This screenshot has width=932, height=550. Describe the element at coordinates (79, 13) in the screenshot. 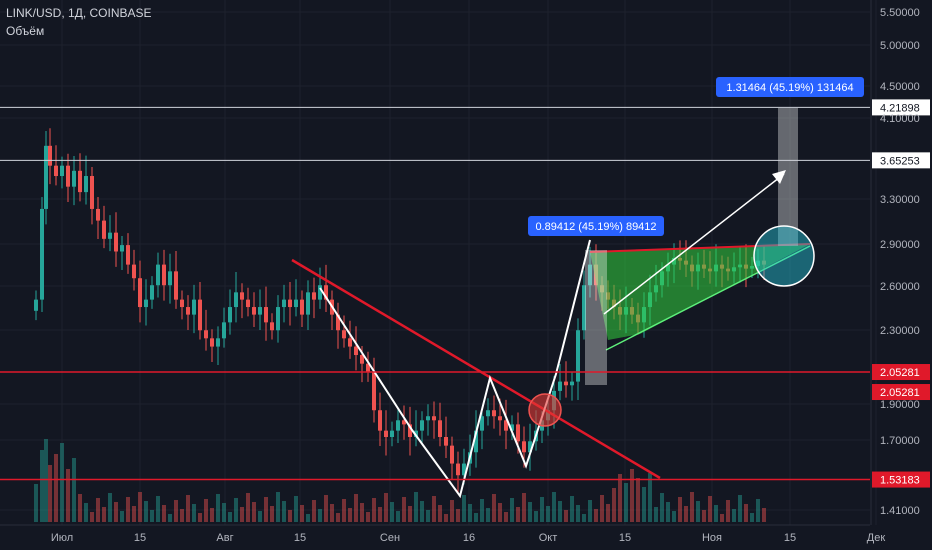

I see `chart-title: LINK/USD, 1Д, COINBASE` at that location.